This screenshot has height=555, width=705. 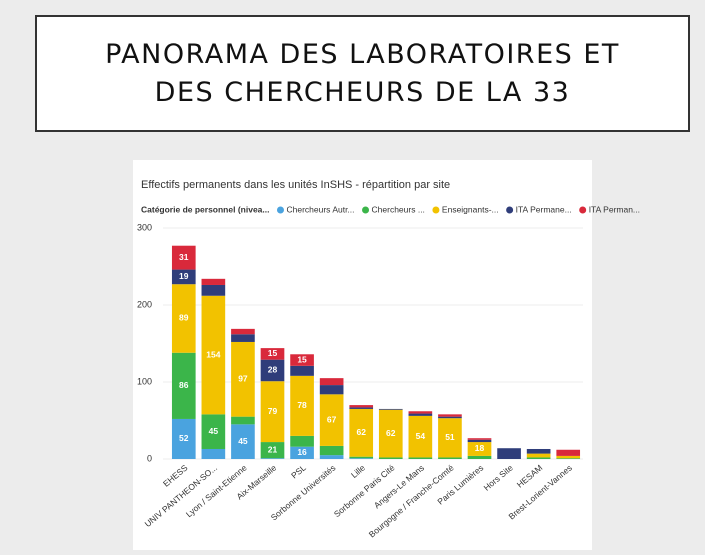 I want to click on data-label: 31, so click(x=184, y=257).